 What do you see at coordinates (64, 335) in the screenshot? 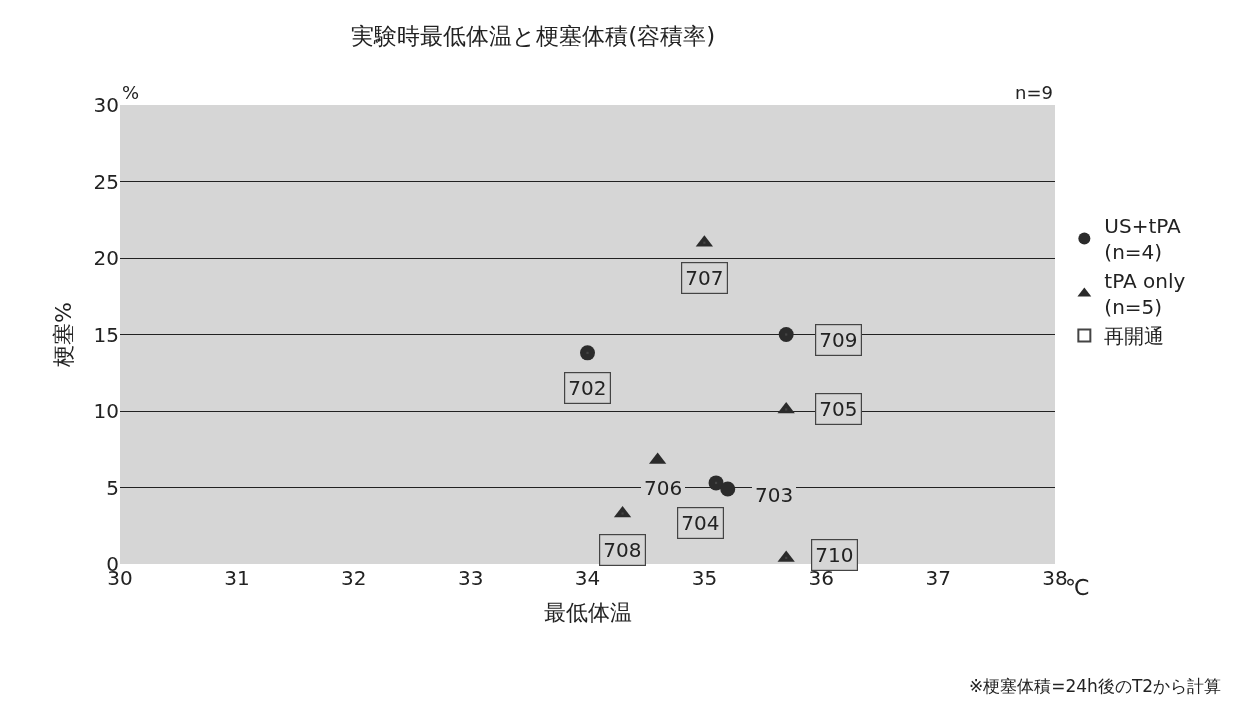
I see `y-axis-title: 梗塞%` at bounding box center [64, 335].